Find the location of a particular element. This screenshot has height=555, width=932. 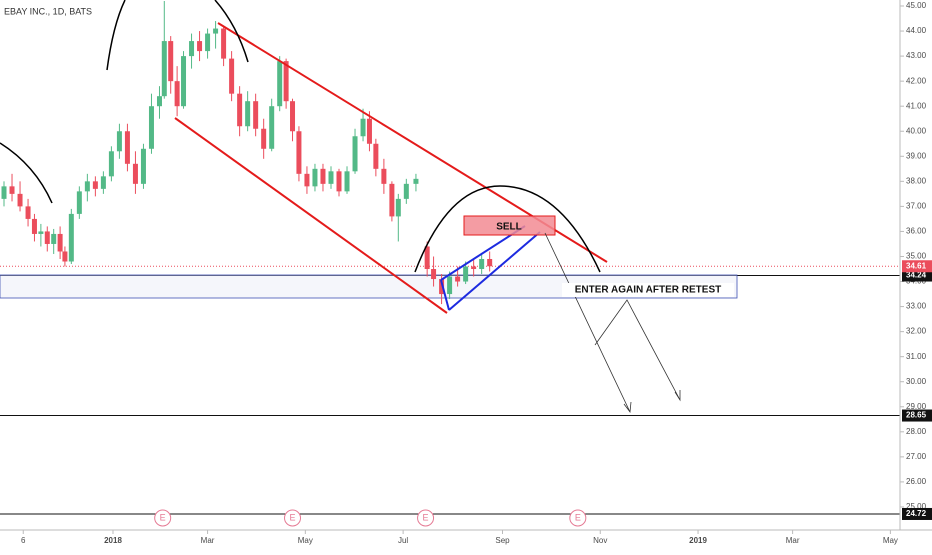

x-tick-label: Nov is located at coordinates (600, 540).